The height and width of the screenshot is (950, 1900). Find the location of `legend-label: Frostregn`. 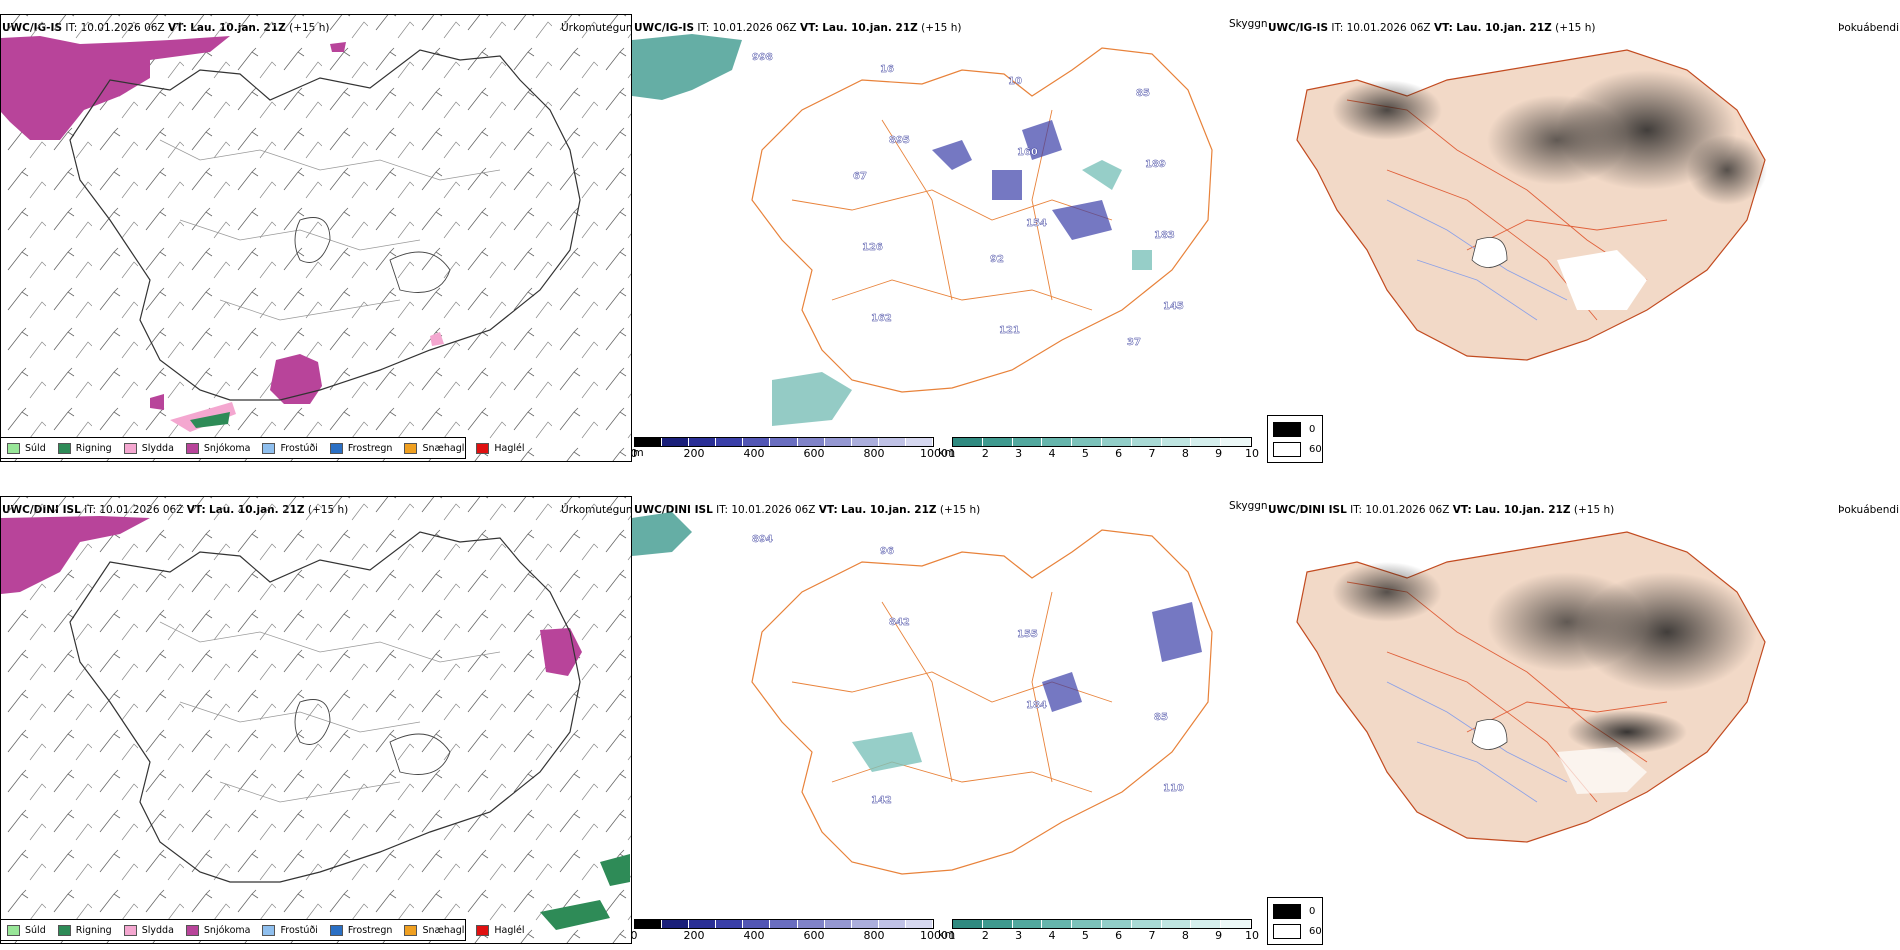

legend-label: Frostregn is located at coordinates (370, 448).